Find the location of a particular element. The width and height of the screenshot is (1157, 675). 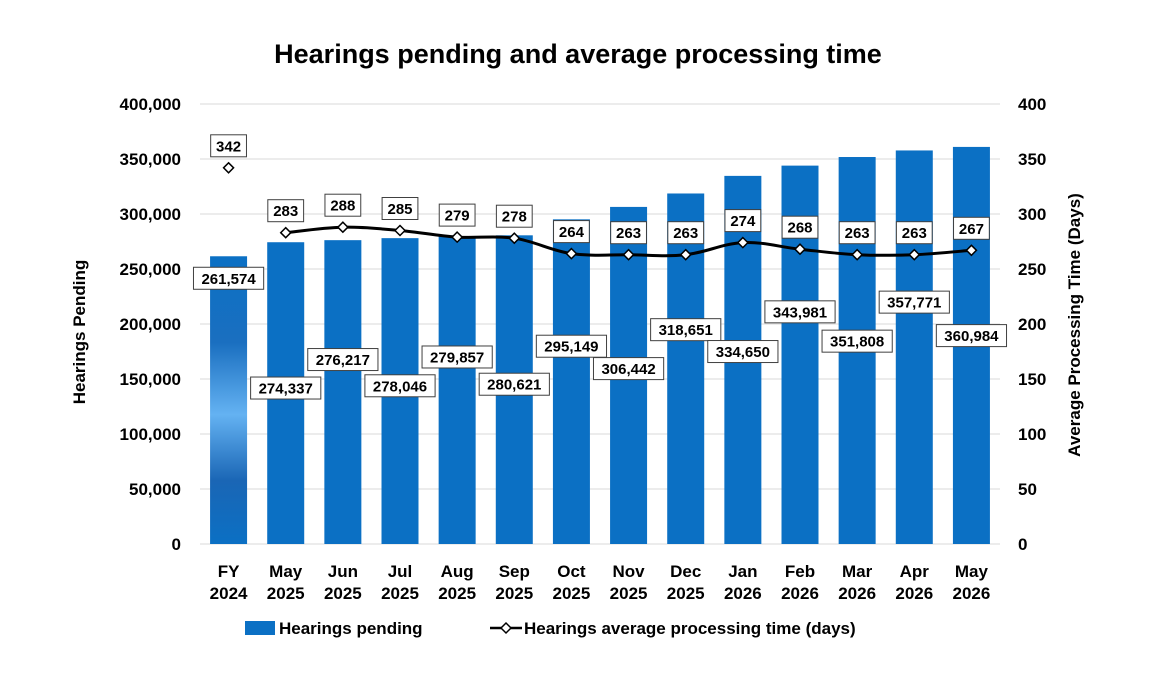

bar-data-label: 261,574 is located at coordinates (228, 279).